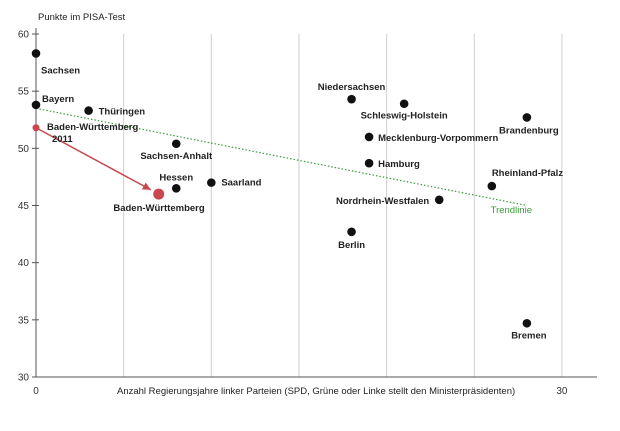  What do you see at coordinates (24, 320) in the screenshot?
I see `y-tick-label: 35` at bounding box center [24, 320].